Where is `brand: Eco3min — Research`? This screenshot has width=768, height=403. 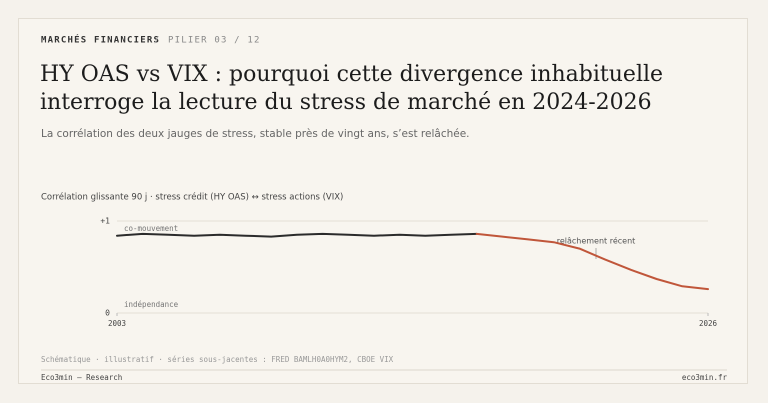 brand: Eco3min — Research is located at coordinates (81, 377).